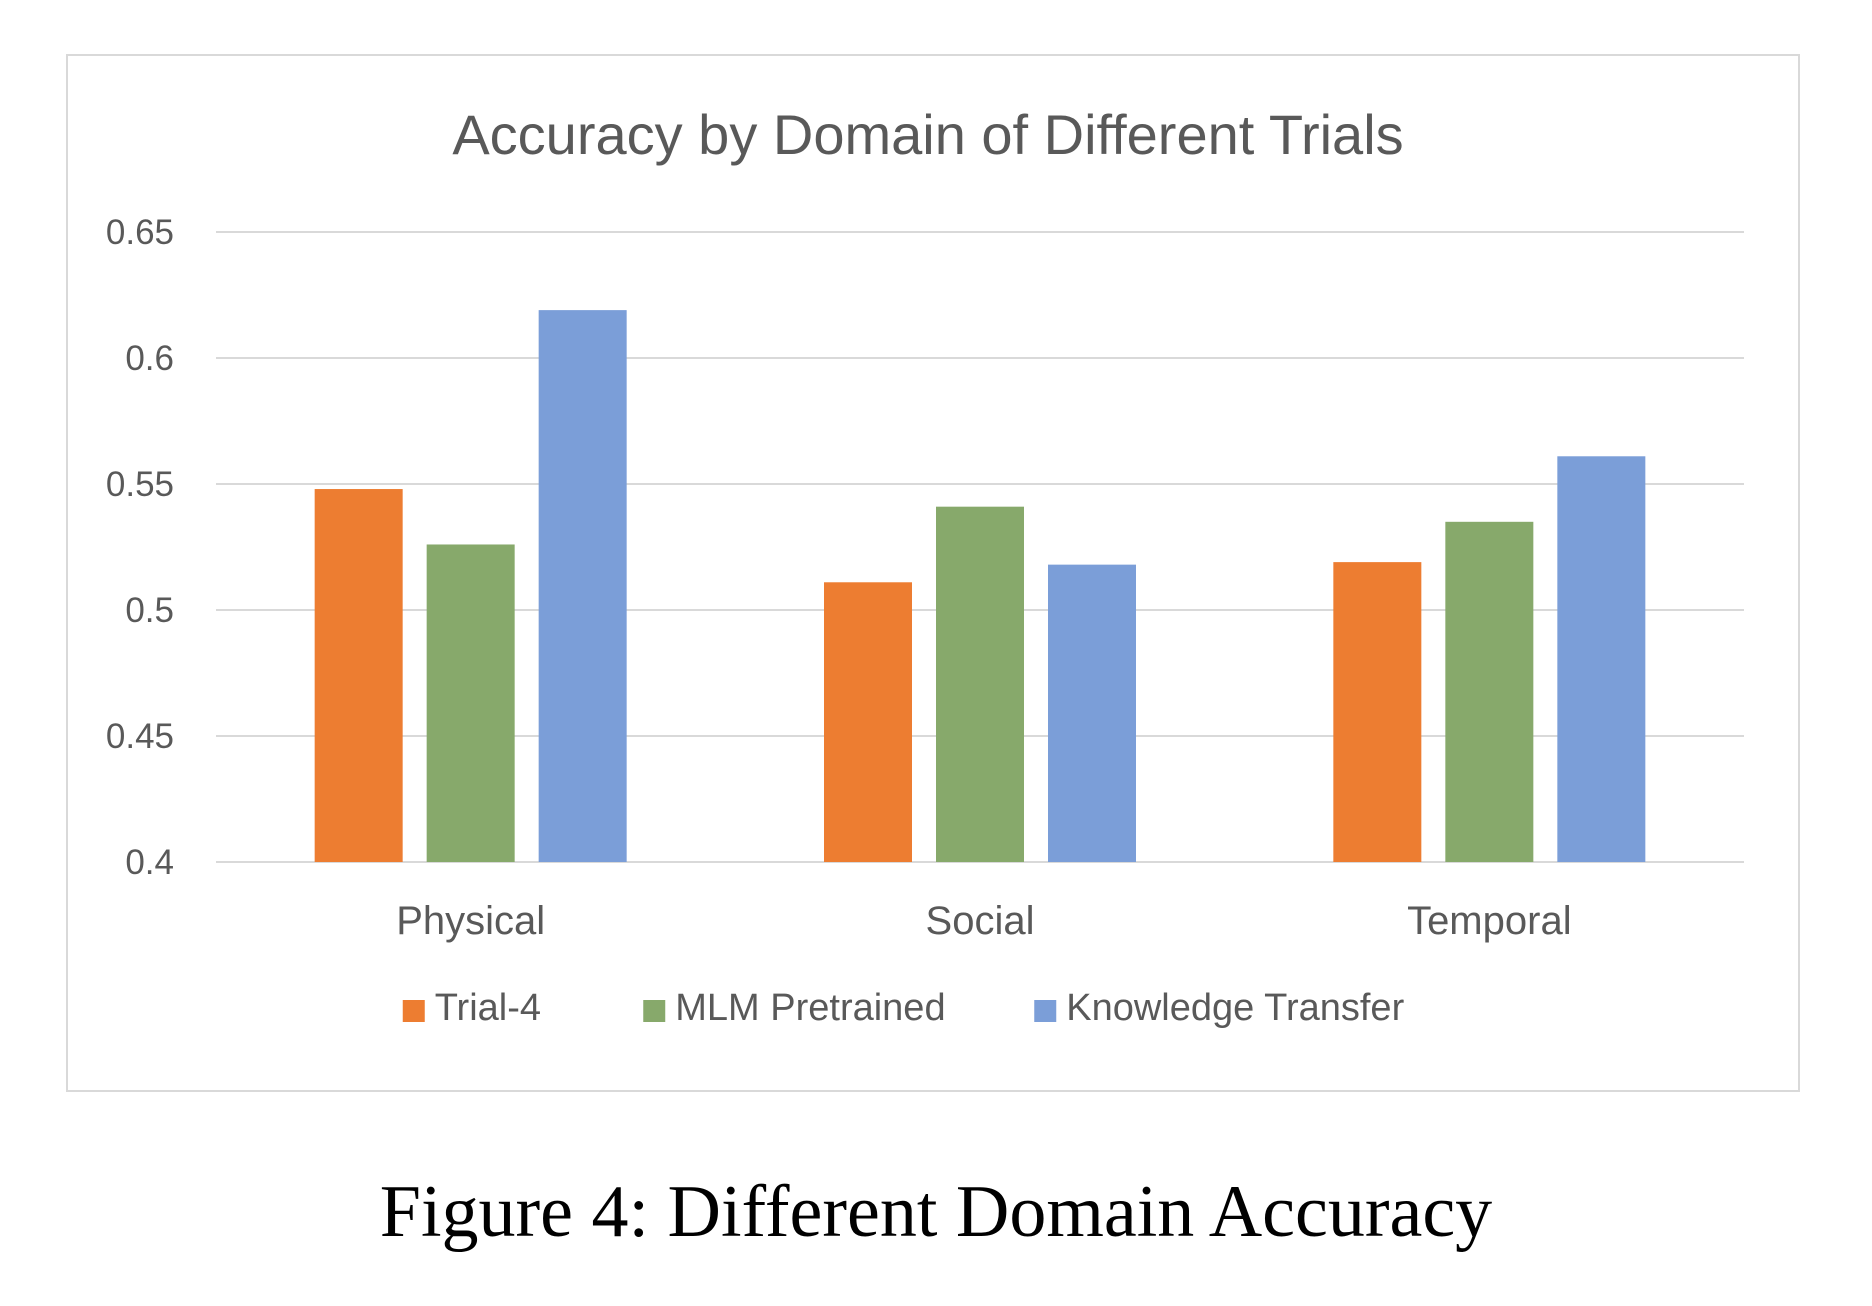  Describe the element at coordinates (936, 1212) in the screenshot. I see `figure-caption: Figure 4: Different Domain Accuracy` at that location.